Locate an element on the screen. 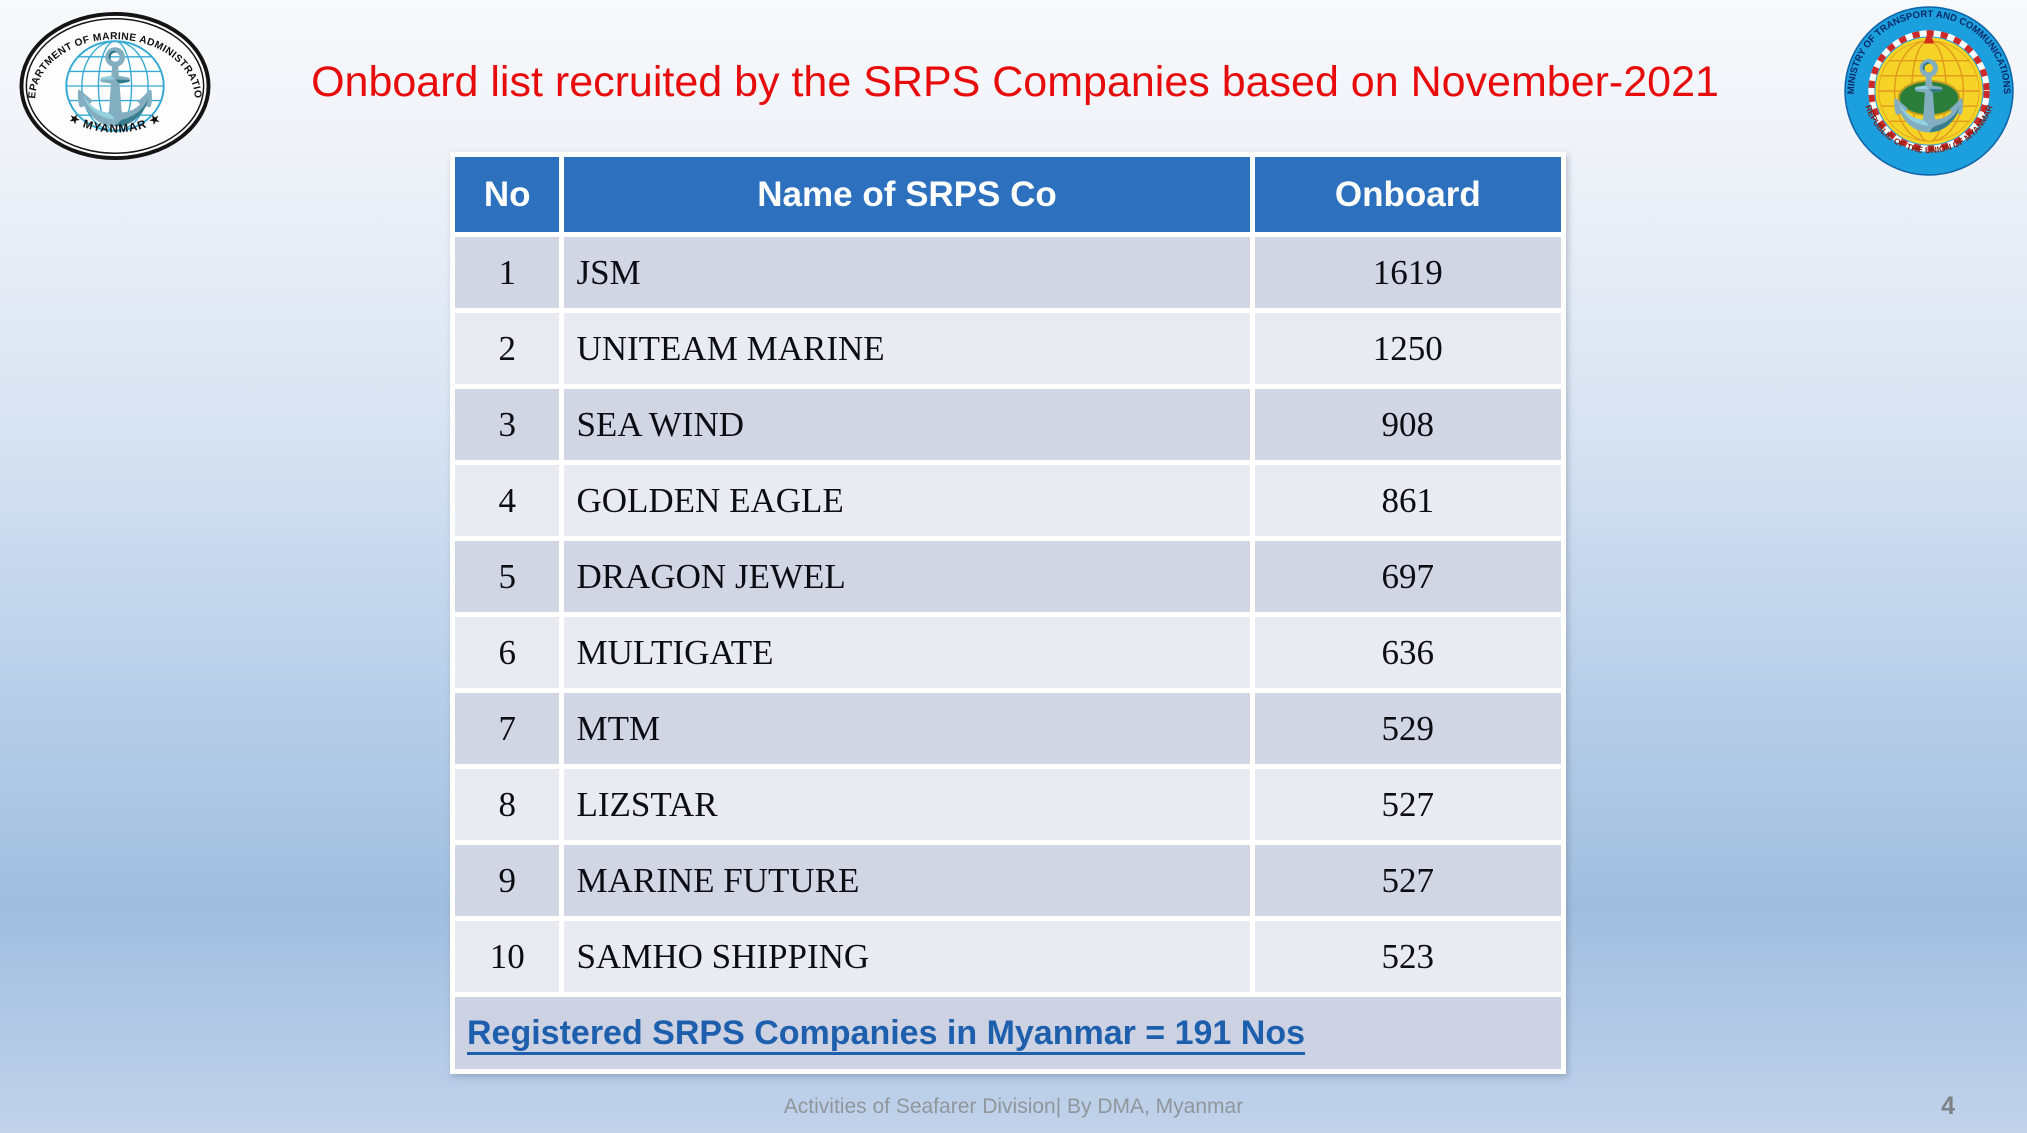  onboard-count-cell: 908 is located at coordinates (1407, 424).